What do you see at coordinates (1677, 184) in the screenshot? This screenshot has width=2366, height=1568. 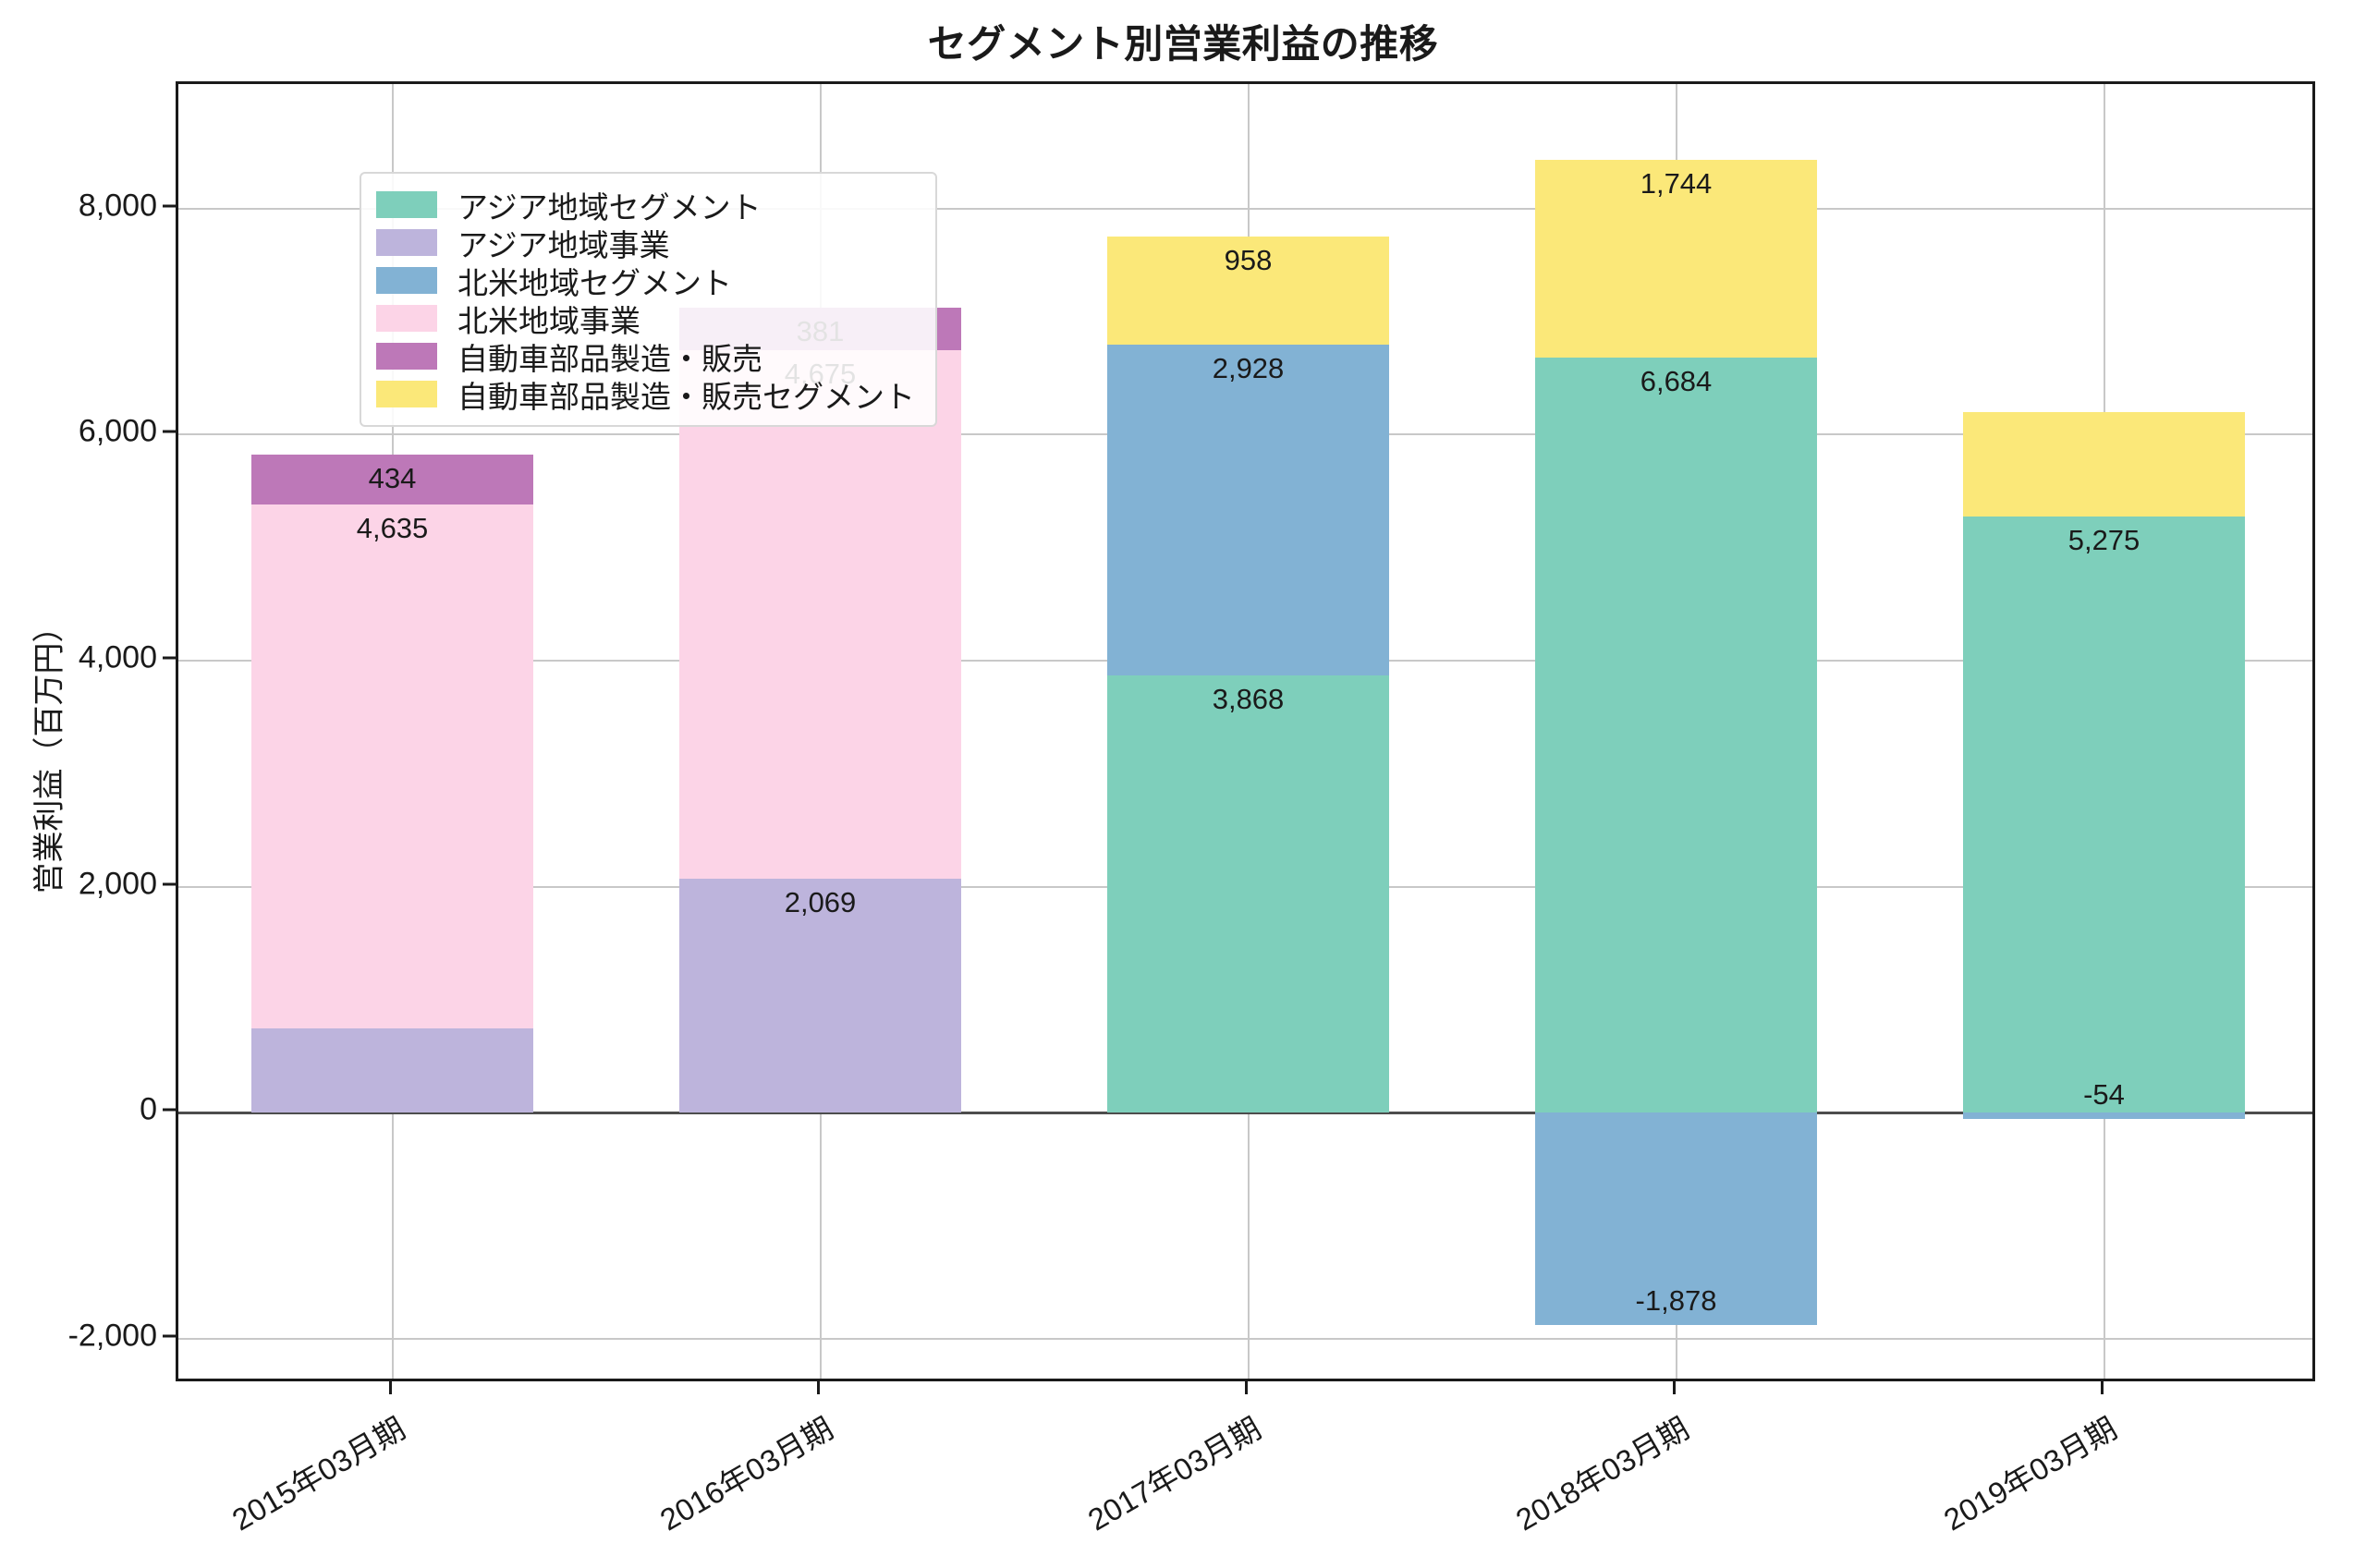 I see `bar-value-label: 1,744` at bounding box center [1677, 184].